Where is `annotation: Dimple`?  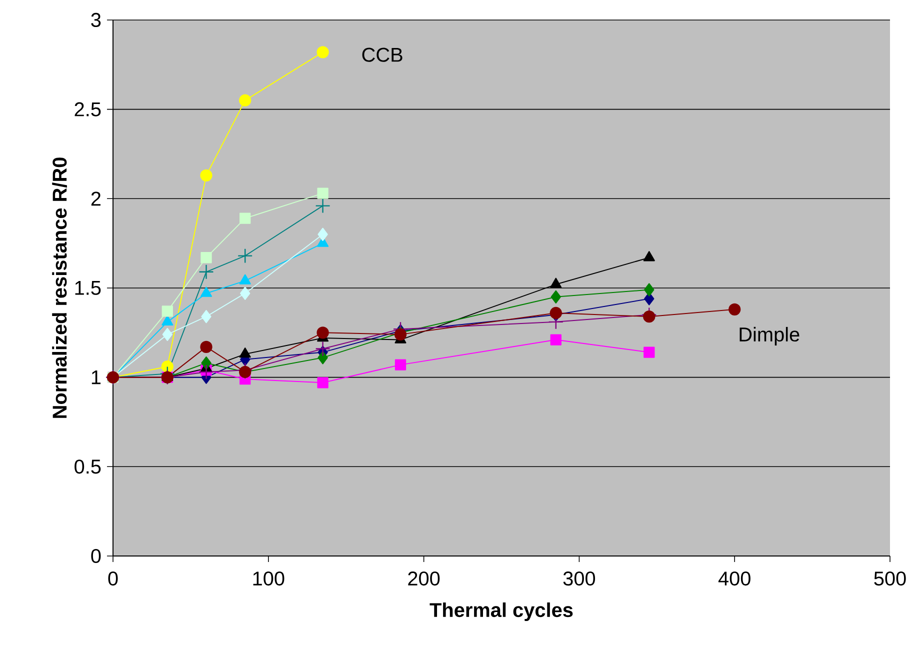 annotation: Dimple is located at coordinates (770, 336).